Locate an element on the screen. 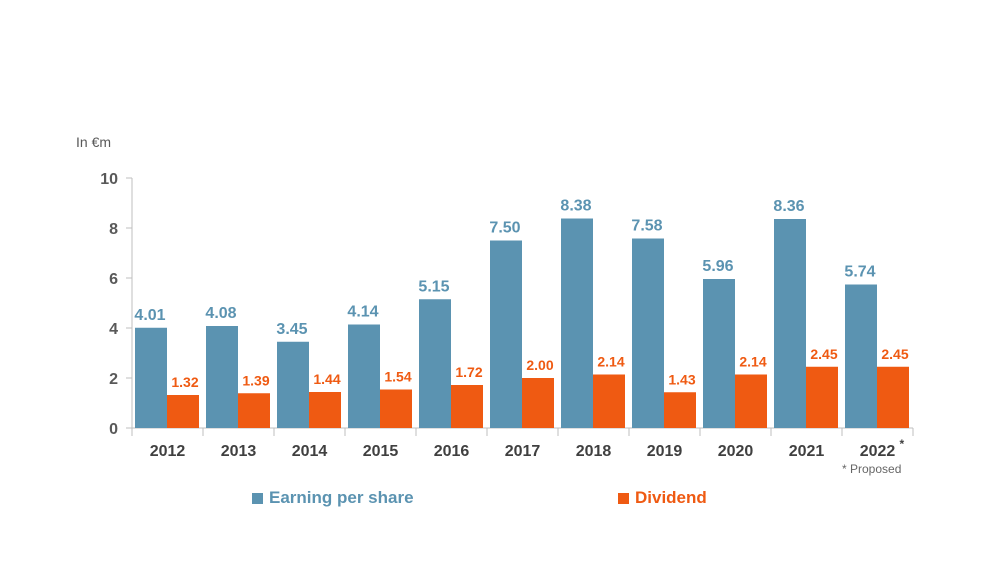  data-label-dividend: 1.72 is located at coordinates (468, 372).